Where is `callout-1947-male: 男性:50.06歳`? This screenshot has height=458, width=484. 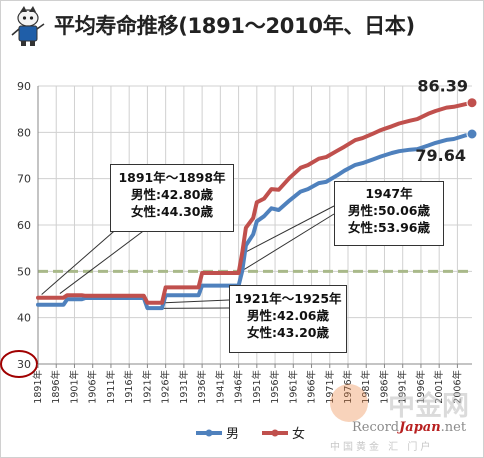
callout-1947-male: 男性:50.06歳 is located at coordinates (389, 210).